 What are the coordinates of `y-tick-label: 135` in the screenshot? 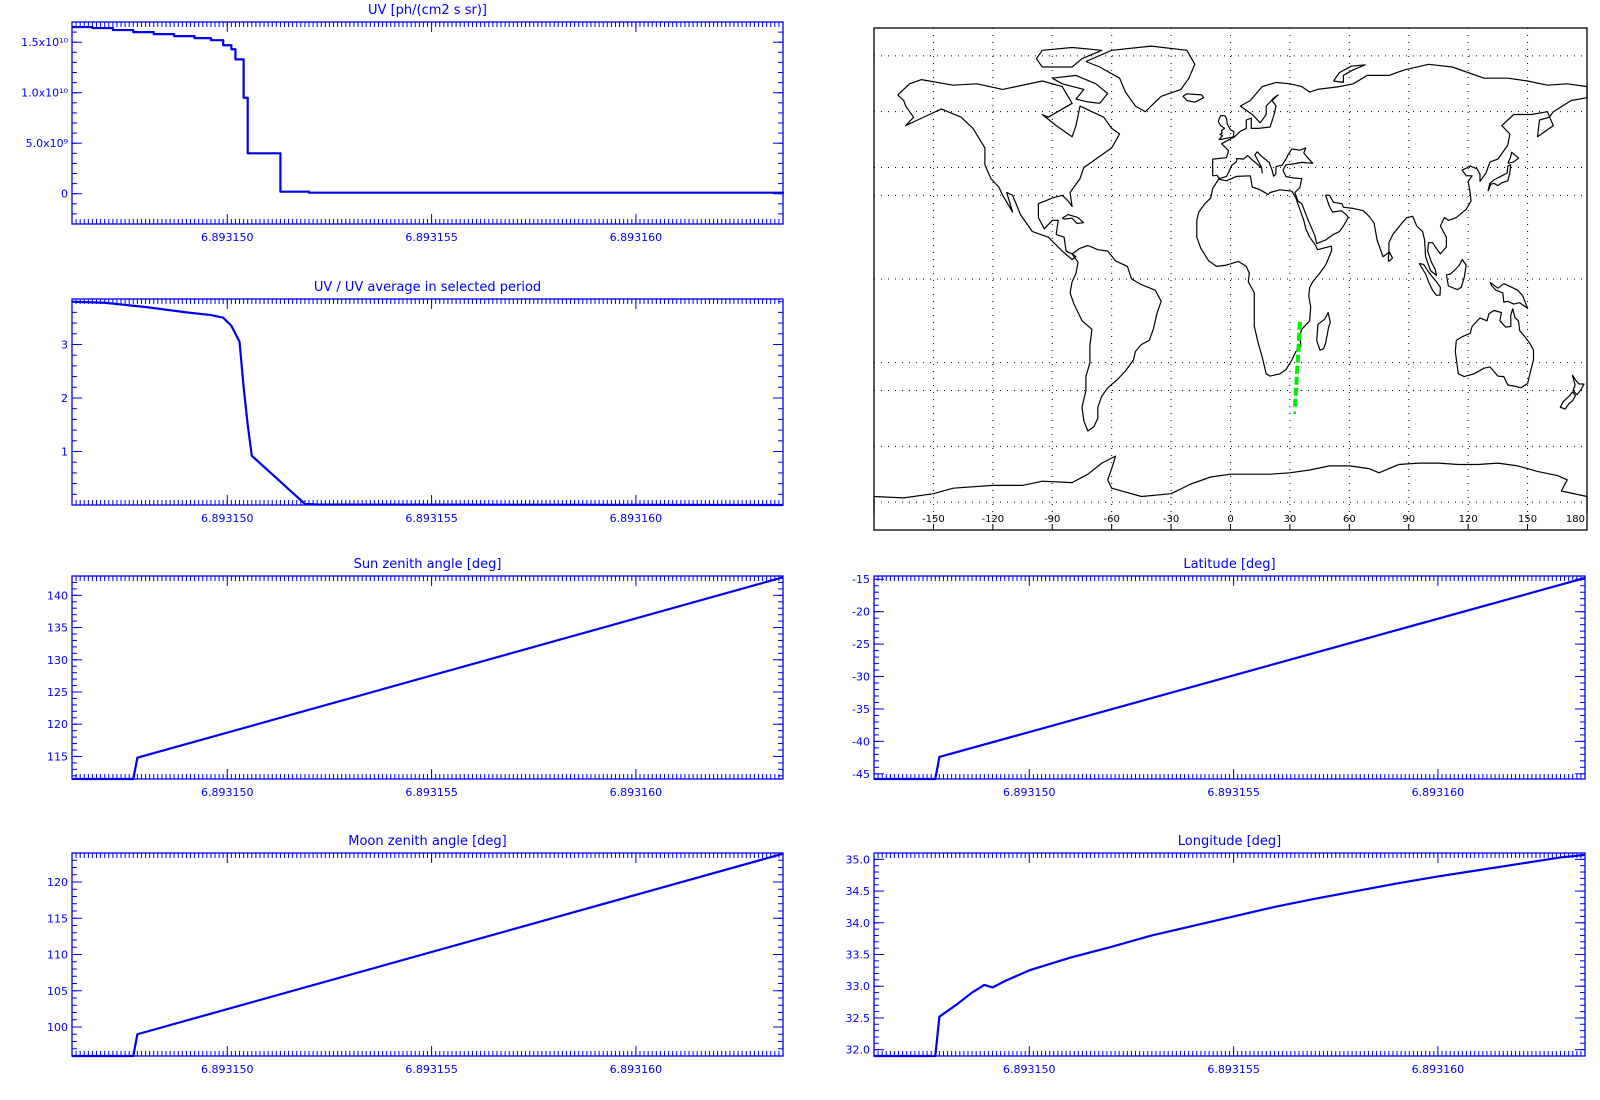 It's located at (57, 628).